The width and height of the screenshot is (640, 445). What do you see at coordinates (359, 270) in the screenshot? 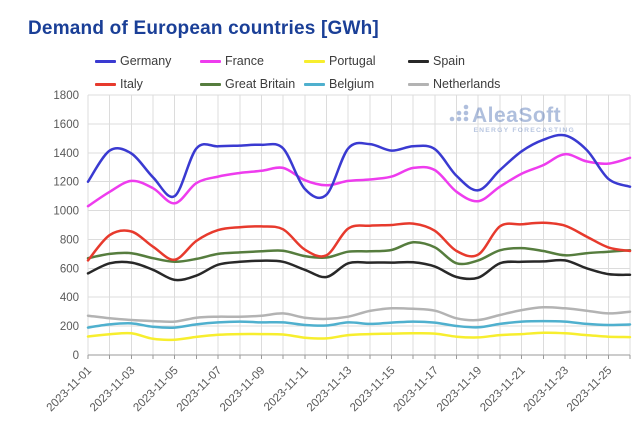
I see `series-line-spain` at bounding box center [359, 270].